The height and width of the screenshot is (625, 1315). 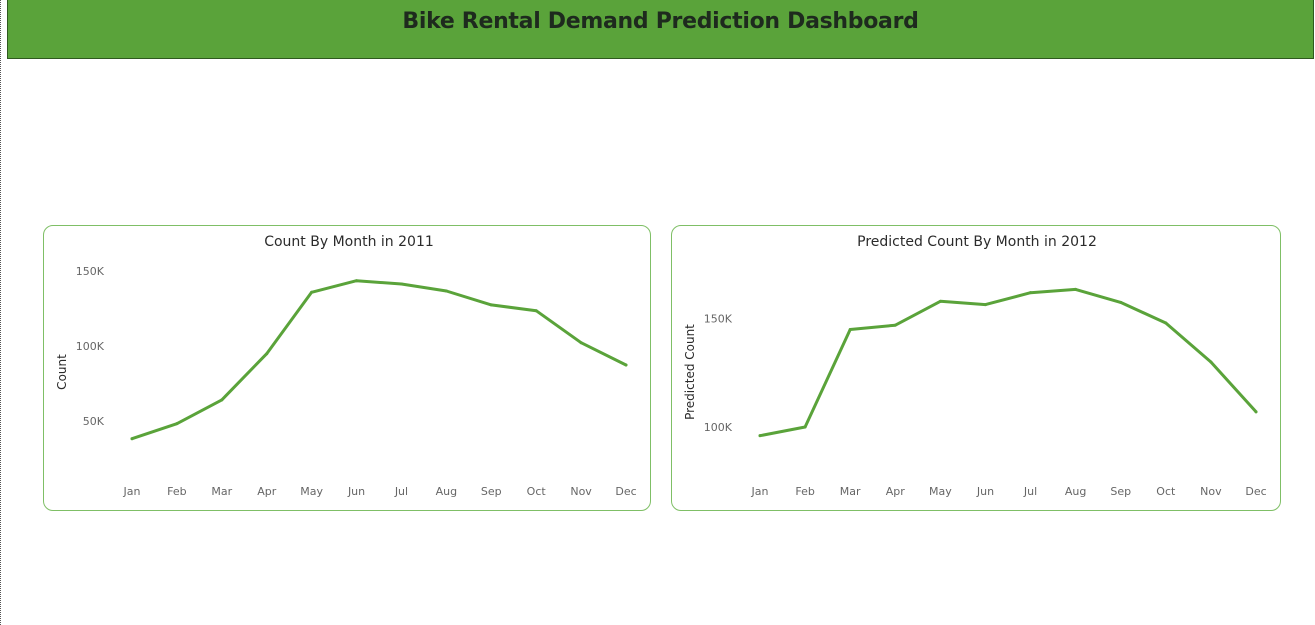 I want to click on y-axis-title: Predicted Count, so click(x=690, y=372).